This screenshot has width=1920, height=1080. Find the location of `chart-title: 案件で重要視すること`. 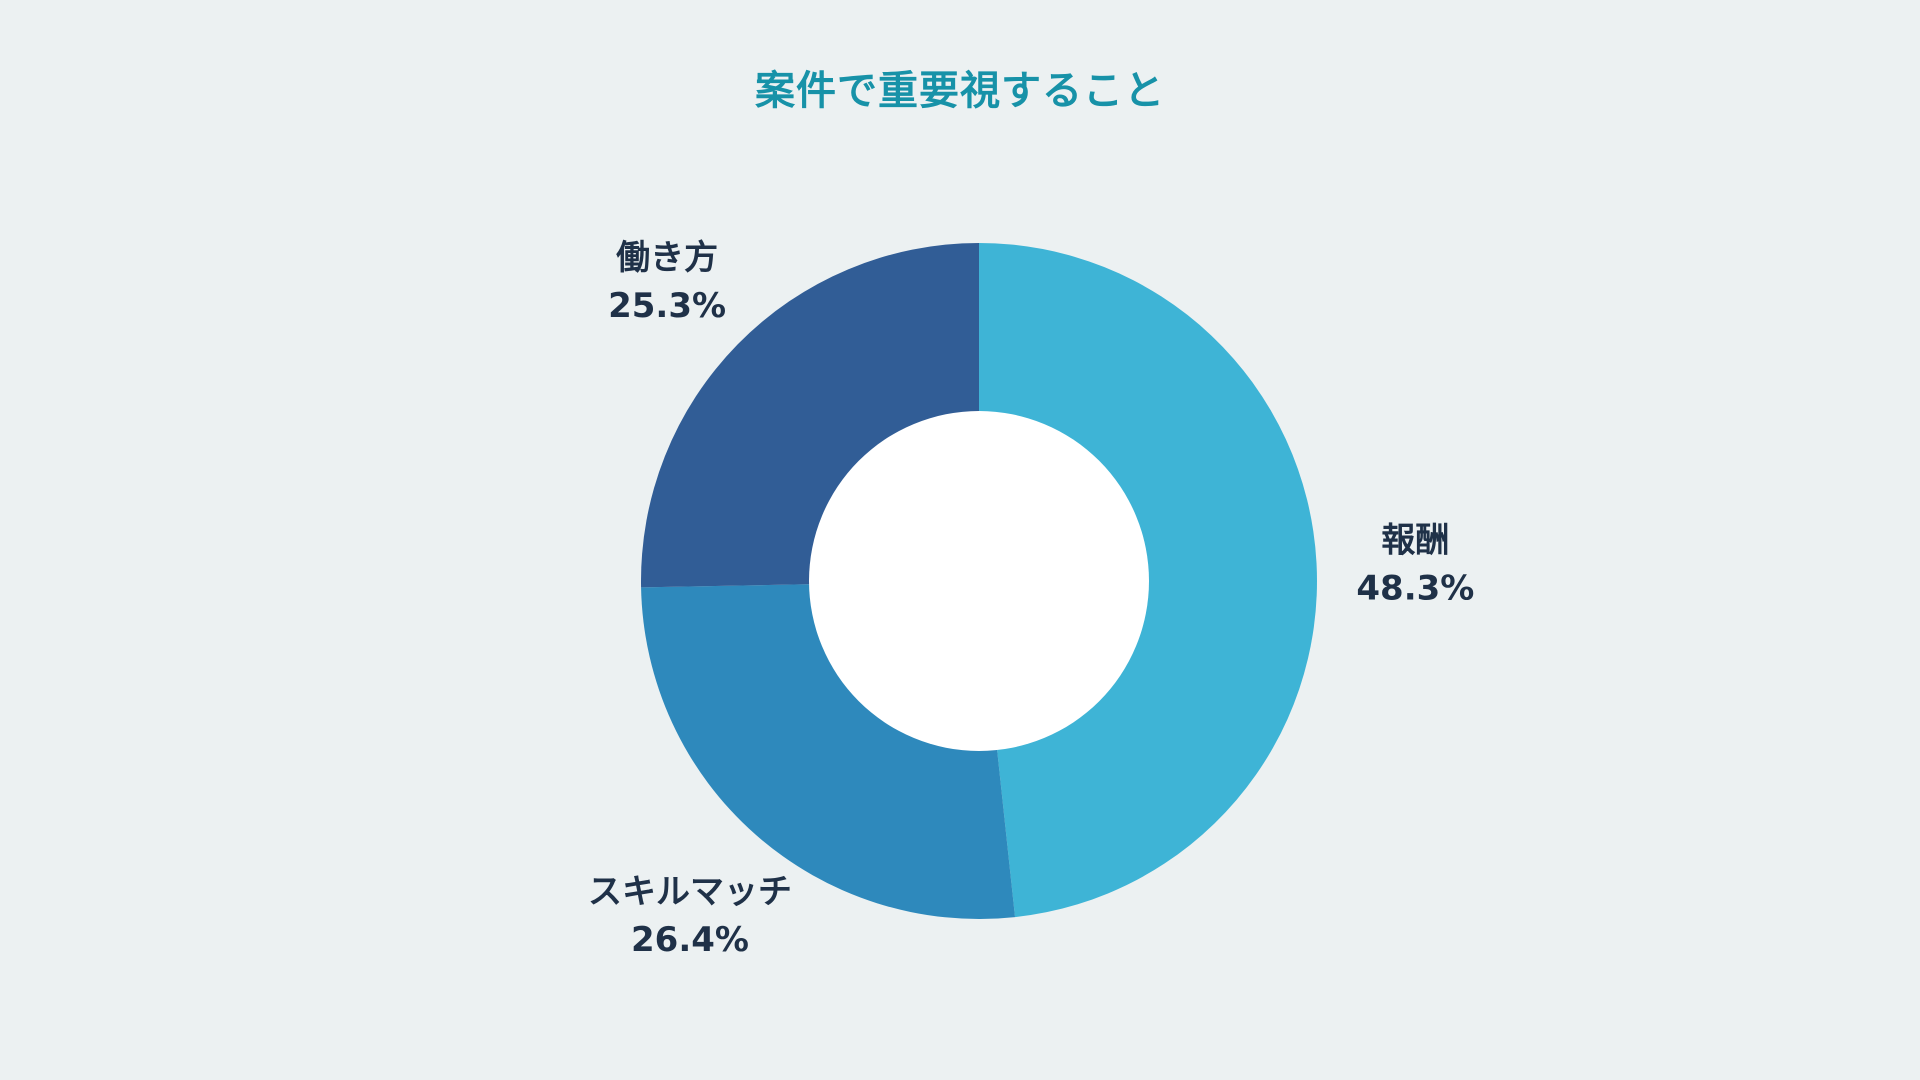

chart-title: 案件で重要視すること is located at coordinates (960, 91).